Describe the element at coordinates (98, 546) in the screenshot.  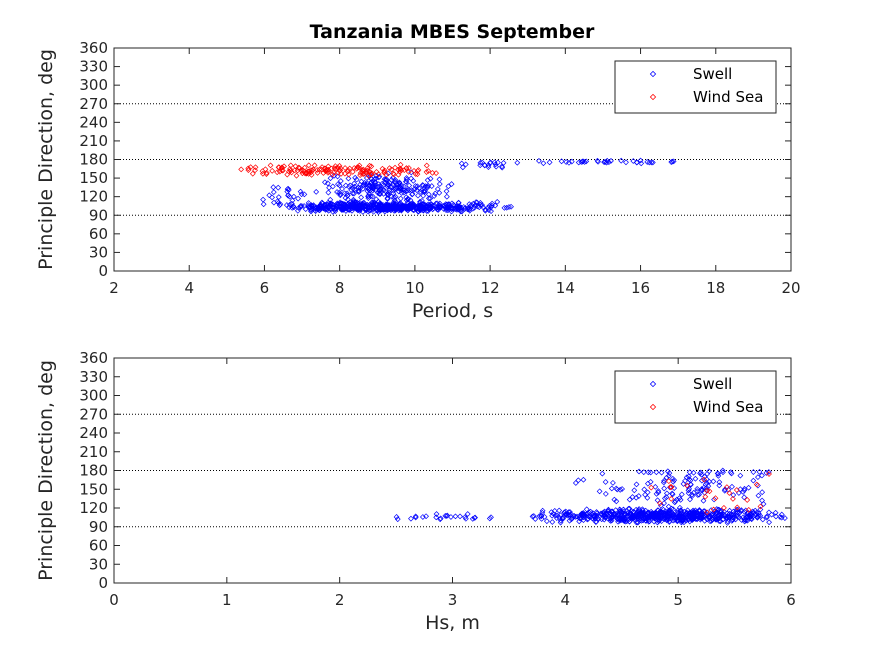
I see `y-tick-label: 60` at that location.